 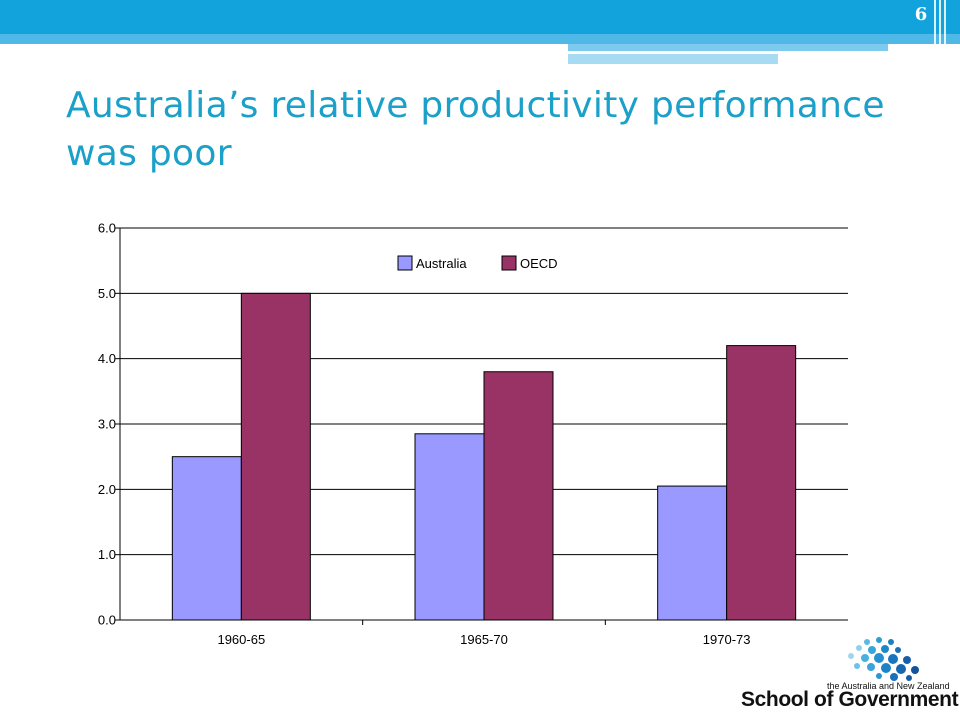 I want to click on y-tick-label: 3.0, so click(x=107, y=424).